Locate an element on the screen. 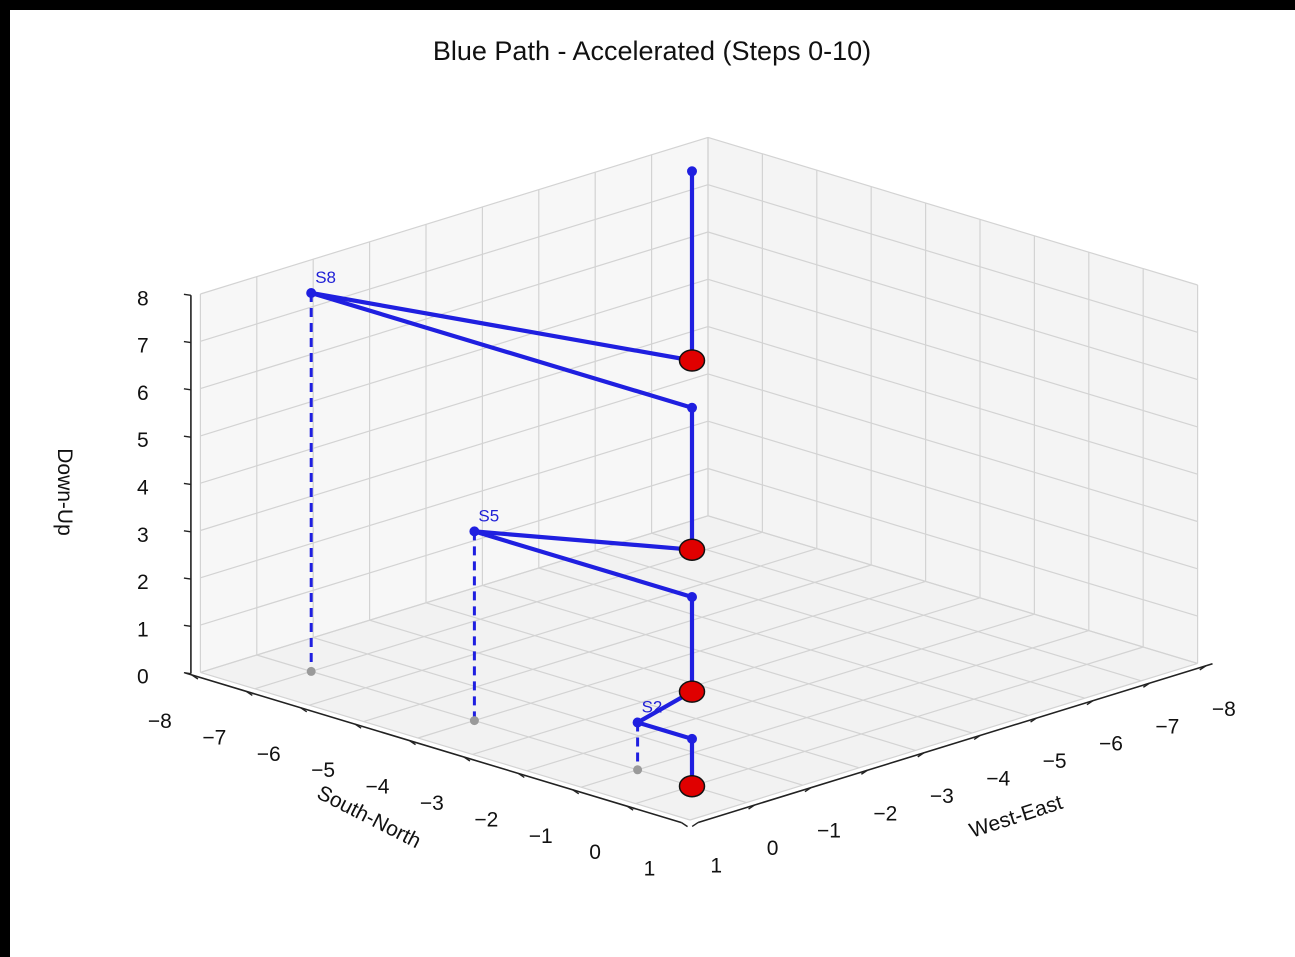  x-tick-label: −7 is located at coordinates (1167, 726).